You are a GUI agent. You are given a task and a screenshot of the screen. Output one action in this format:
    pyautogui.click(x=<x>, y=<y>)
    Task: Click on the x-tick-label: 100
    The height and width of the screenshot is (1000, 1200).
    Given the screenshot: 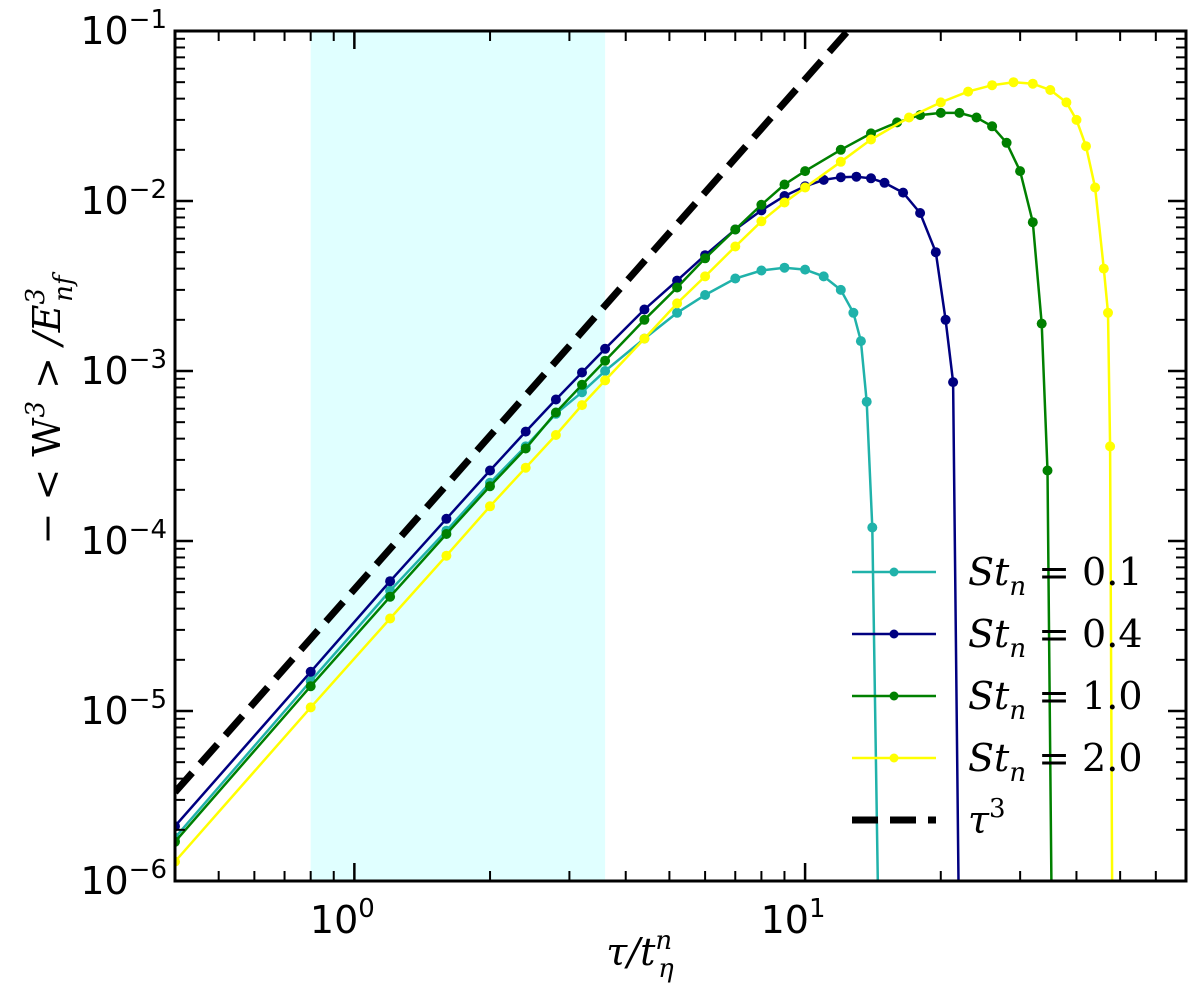 What is the action you would take?
    pyautogui.click(x=342, y=918)
    